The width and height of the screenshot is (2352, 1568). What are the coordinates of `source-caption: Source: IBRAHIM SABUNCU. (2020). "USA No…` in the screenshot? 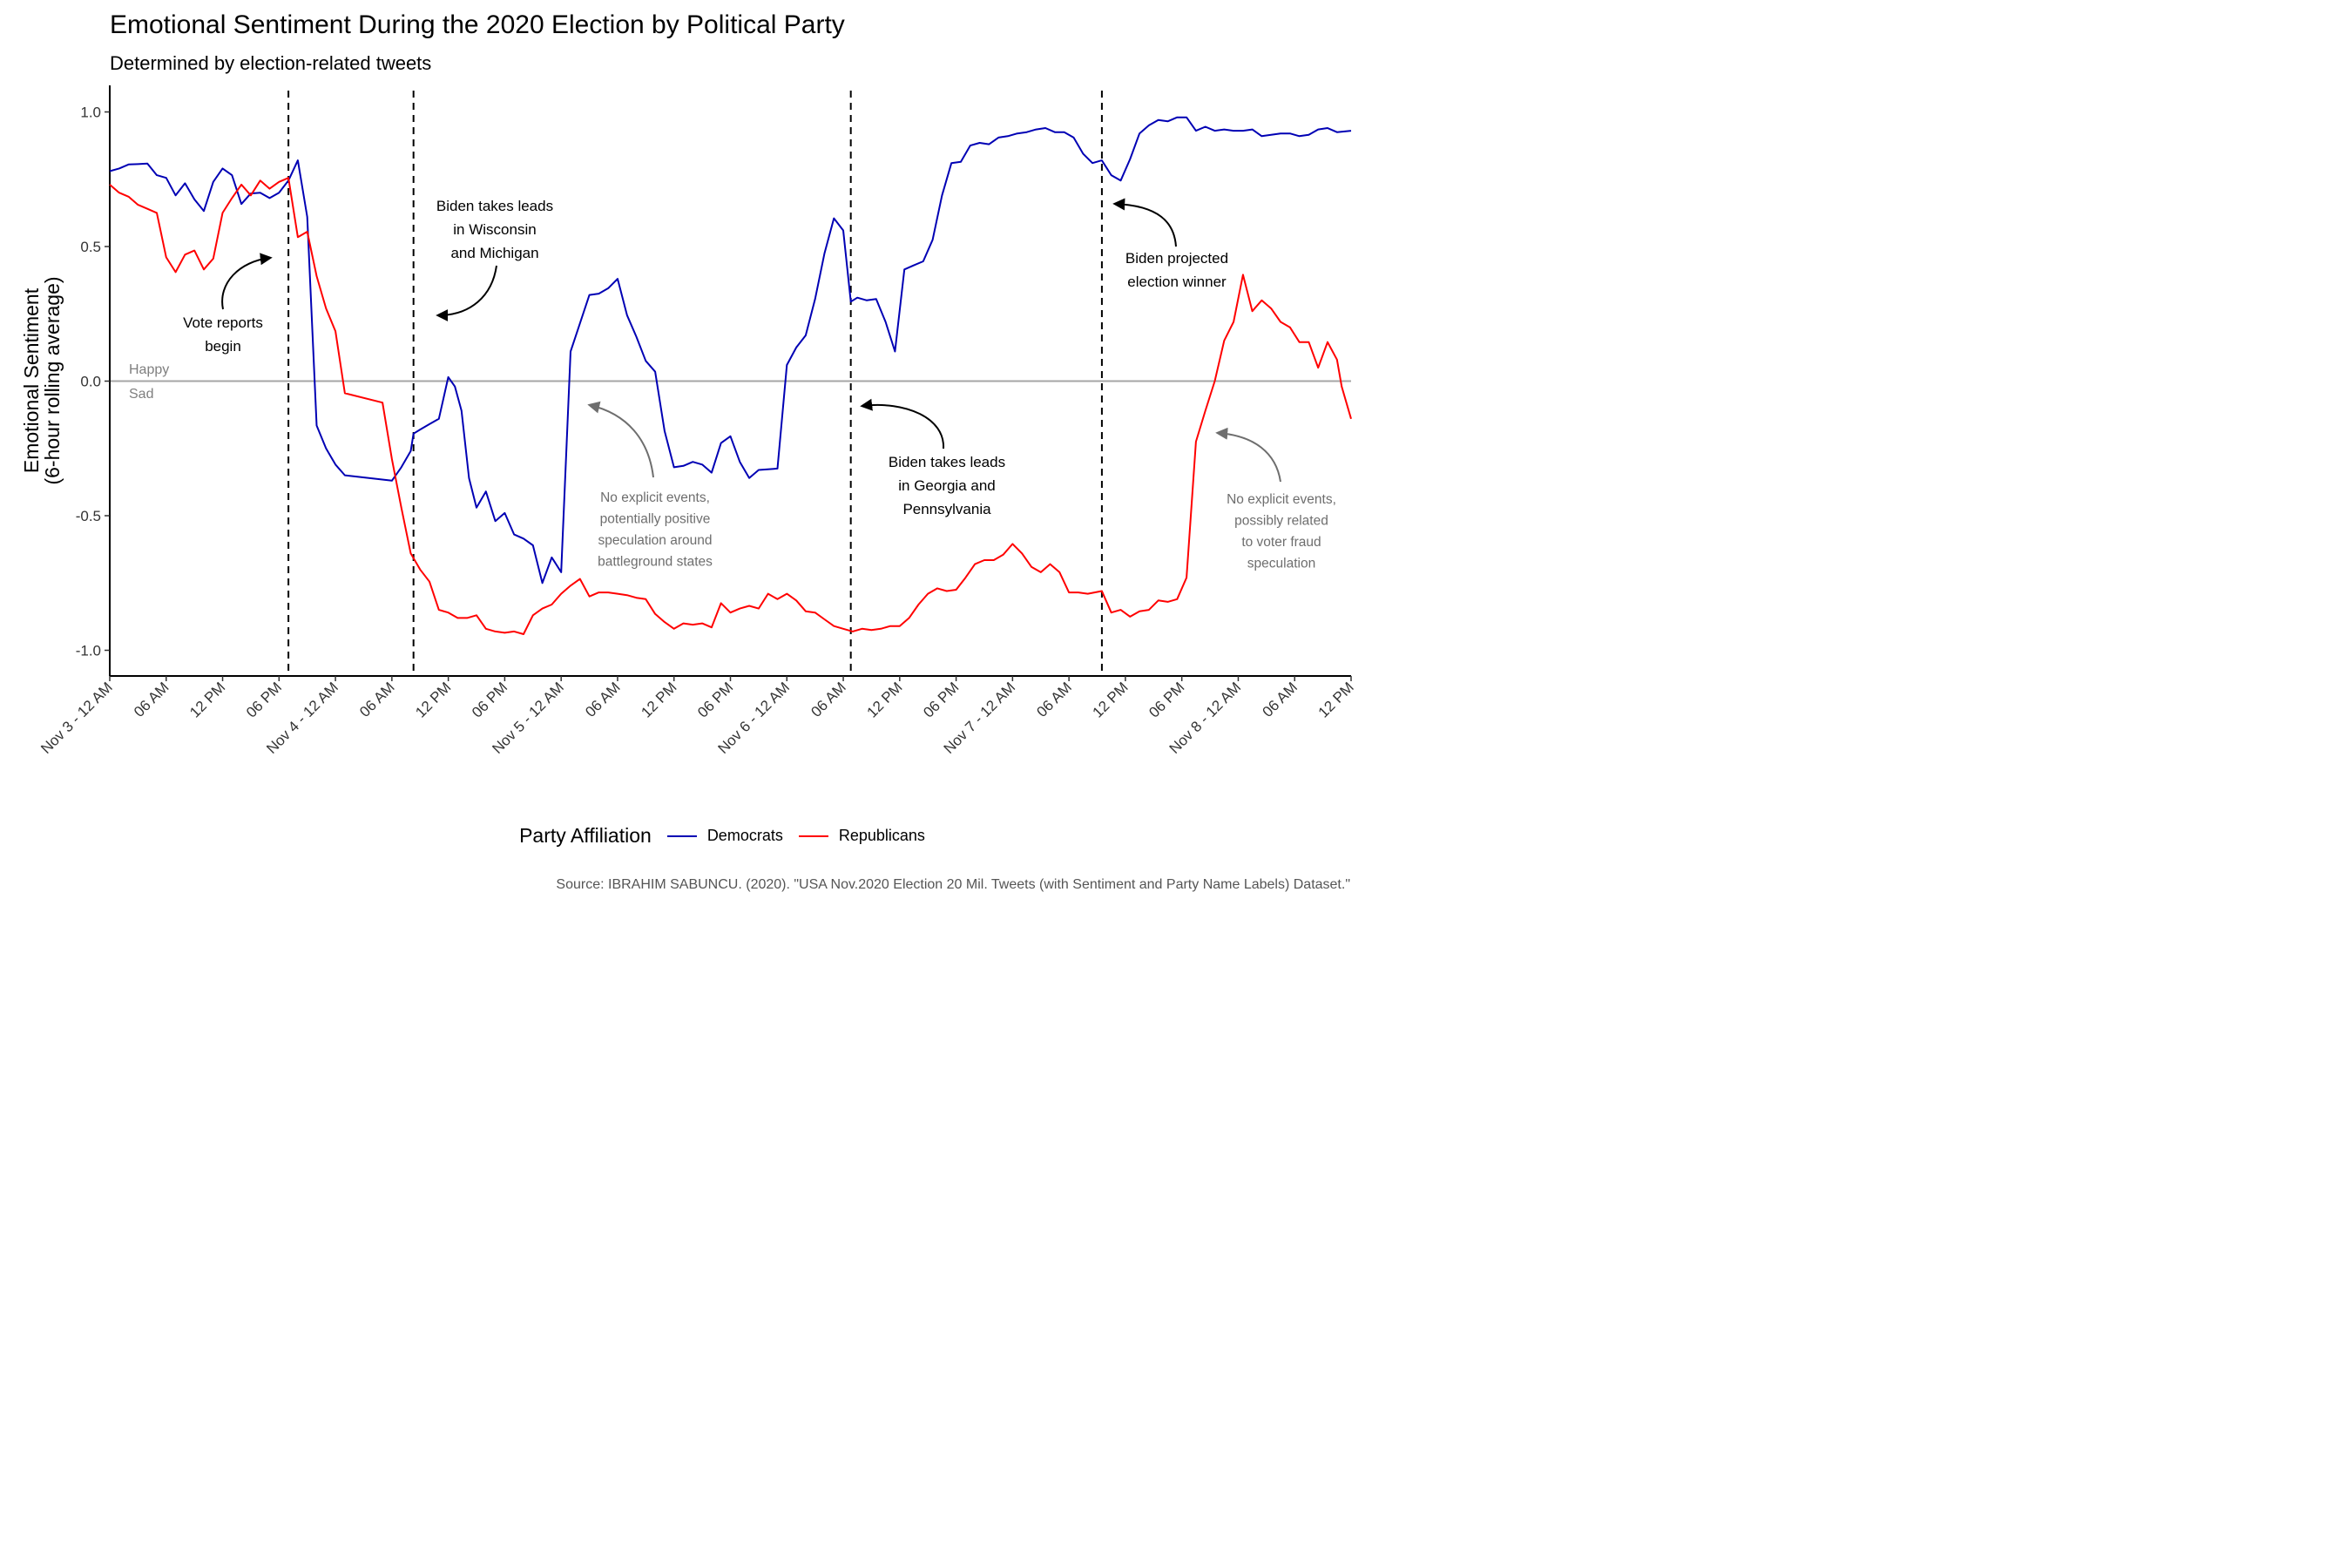 It's located at (953, 884).